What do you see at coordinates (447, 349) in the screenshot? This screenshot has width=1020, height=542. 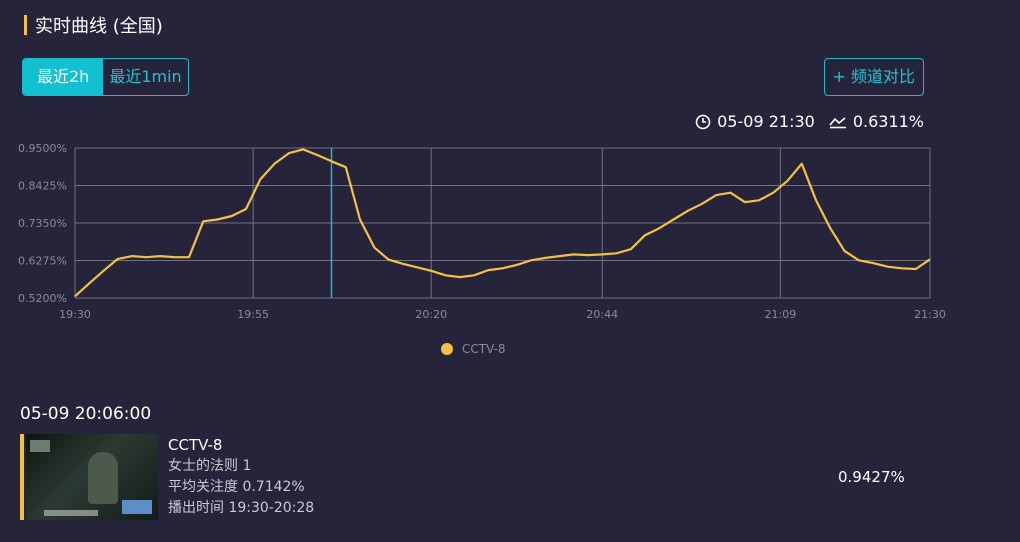 I see `legend-marker` at bounding box center [447, 349].